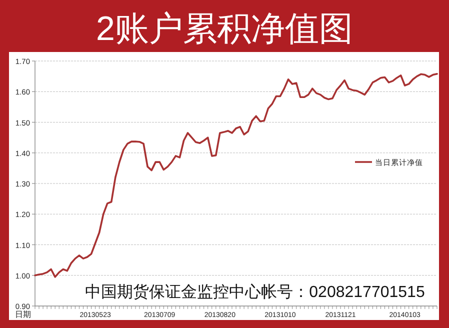 The image size is (449, 328). What do you see at coordinates (255, 292) in the screenshot?
I see `annotation: 中国期货保证金监控中心帐号：0208217701515` at bounding box center [255, 292].